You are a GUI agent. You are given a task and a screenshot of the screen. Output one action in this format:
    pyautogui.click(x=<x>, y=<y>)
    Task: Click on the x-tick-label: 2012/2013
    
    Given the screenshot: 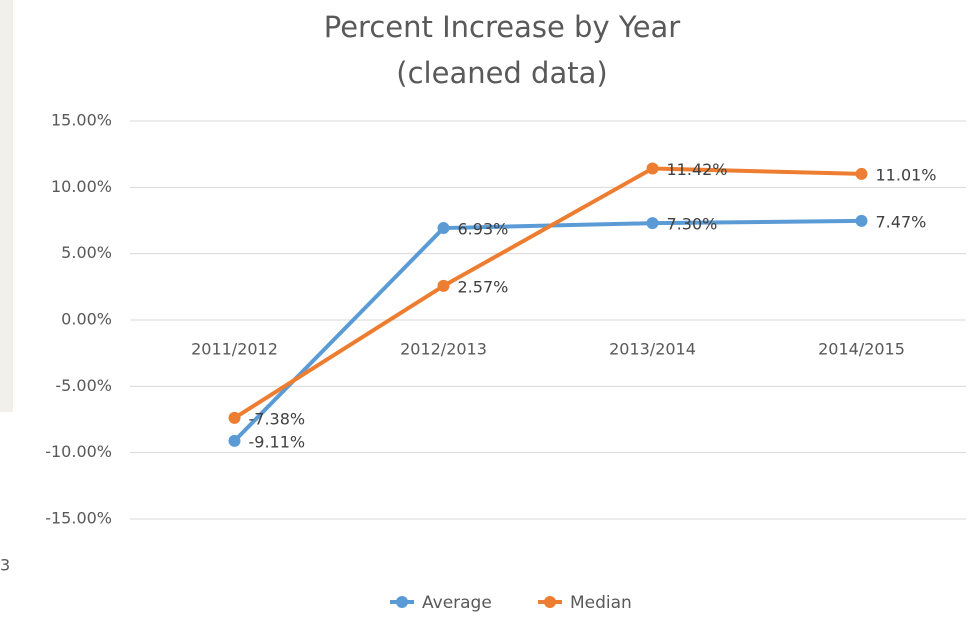 What is the action you would take?
    pyautogui.click(x=443, y=349)
    